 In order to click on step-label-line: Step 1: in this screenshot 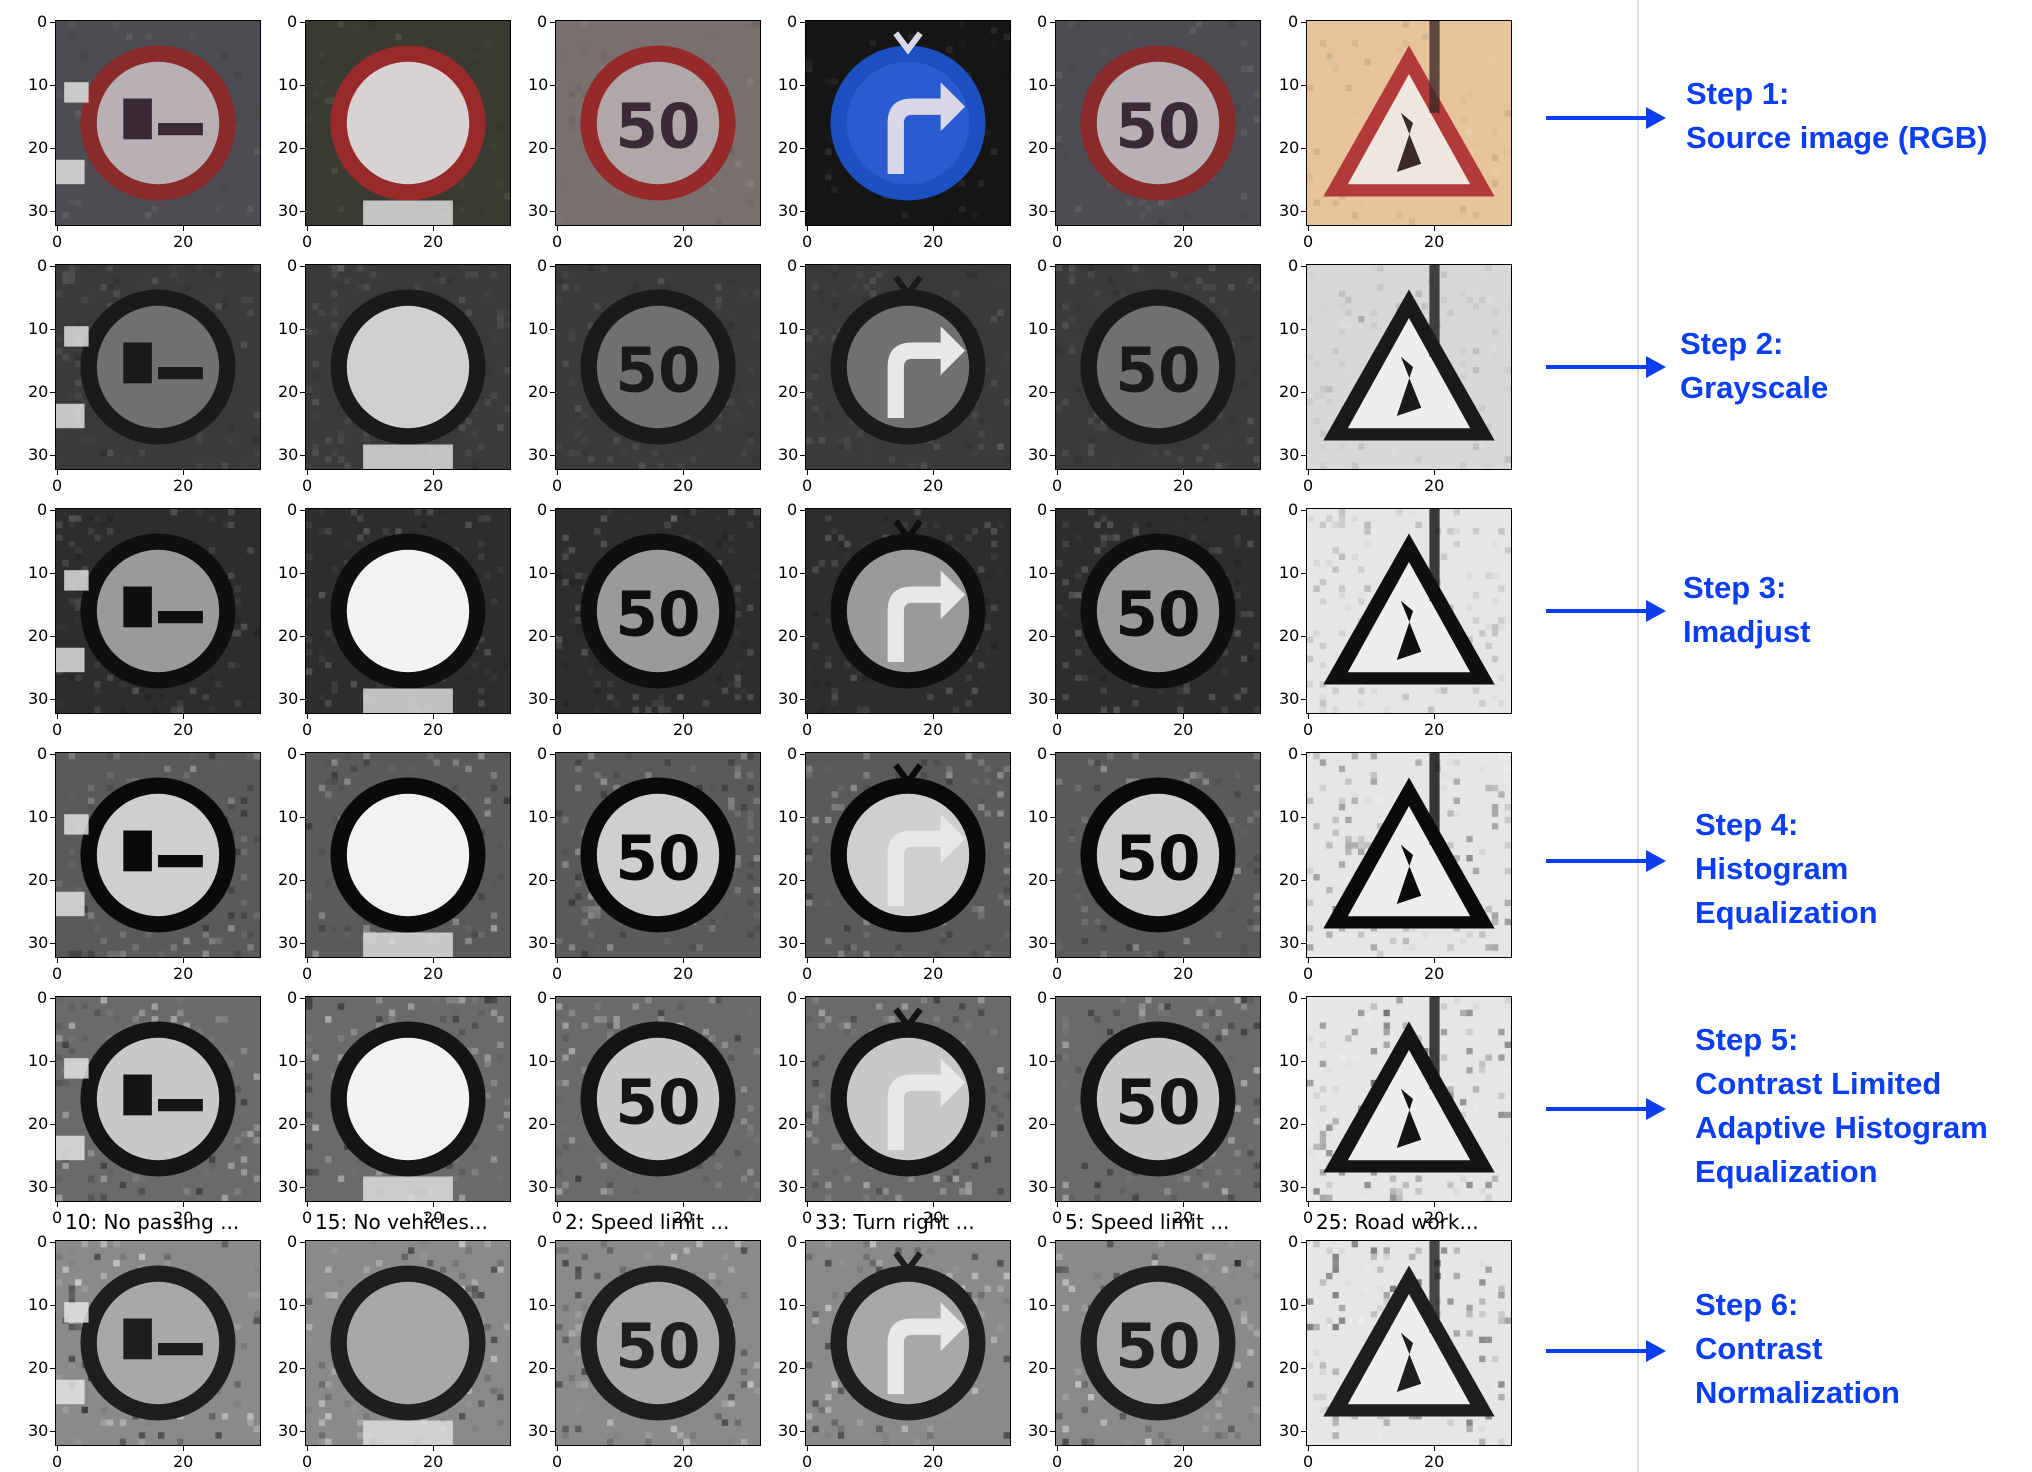, I will do `click(1738, 93)`.